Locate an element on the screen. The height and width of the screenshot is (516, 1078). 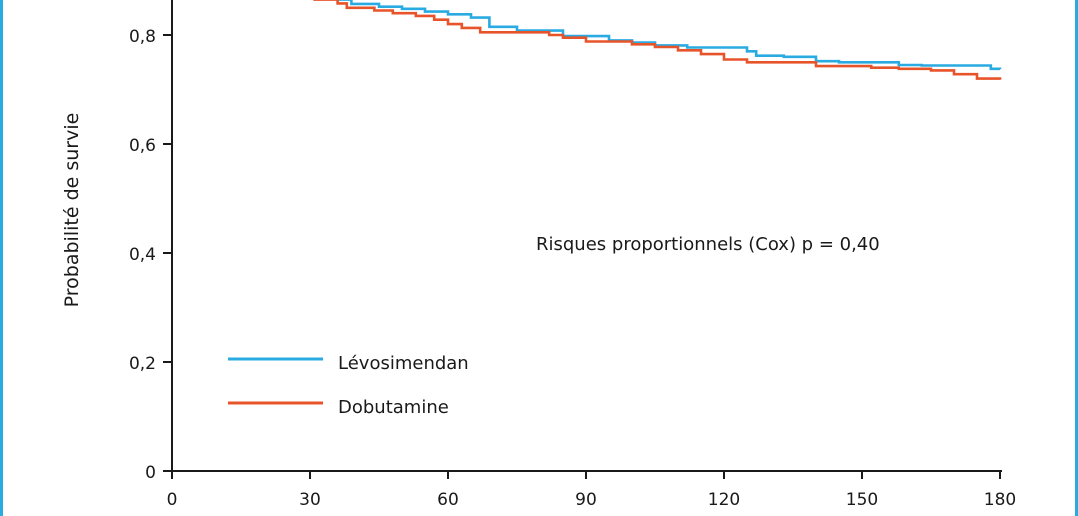
y-tick-label: 0,8 is located at coordinates (142, 37).